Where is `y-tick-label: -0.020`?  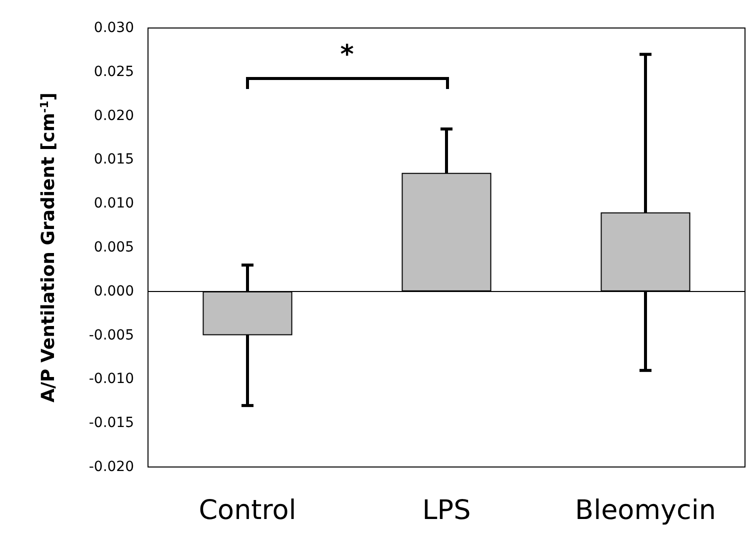
y-tick-label: -0.020 is located at coordinates (111, 467).